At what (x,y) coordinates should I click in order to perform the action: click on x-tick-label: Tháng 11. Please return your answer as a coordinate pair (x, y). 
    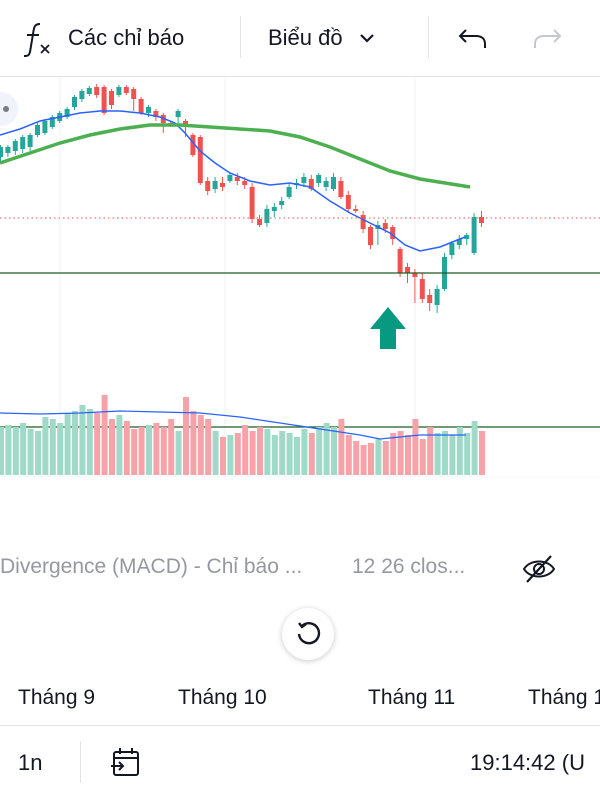
    Looking at the image, I should click on (412, 697).